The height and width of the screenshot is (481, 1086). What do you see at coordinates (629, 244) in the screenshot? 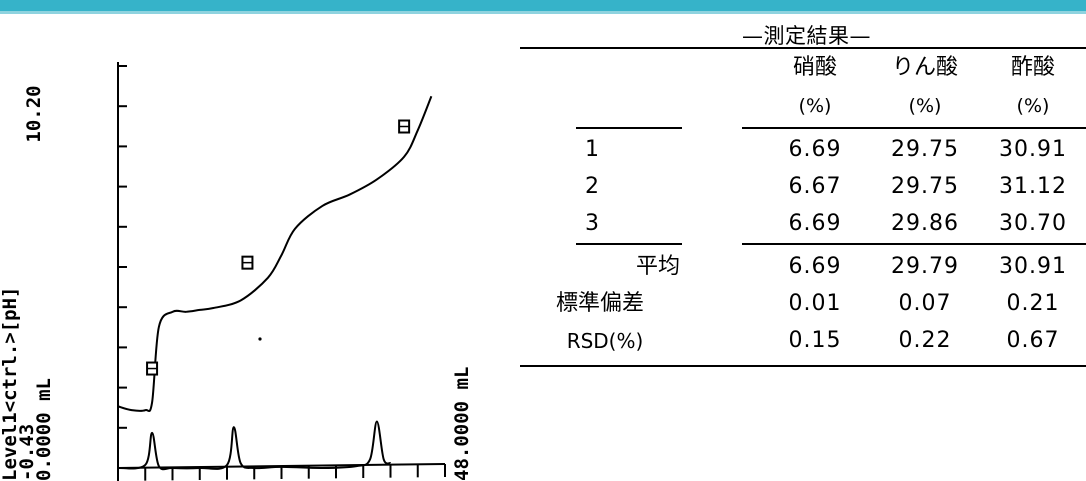
I see `rule-stats-left` at bounding box center [629, 244].